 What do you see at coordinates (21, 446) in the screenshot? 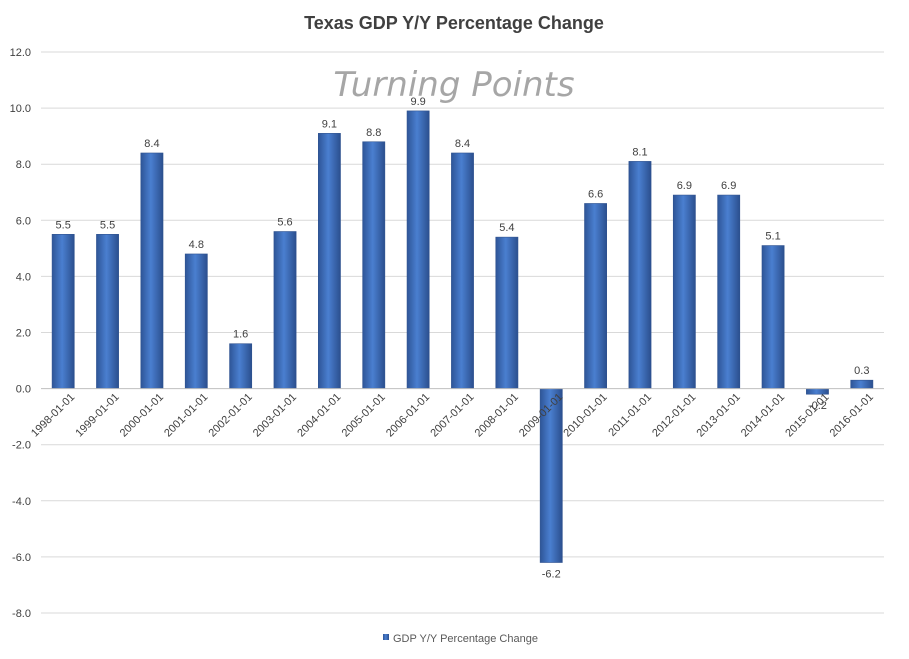
I see `y-tick-label: -2.0` at bounding box center [21, 446].